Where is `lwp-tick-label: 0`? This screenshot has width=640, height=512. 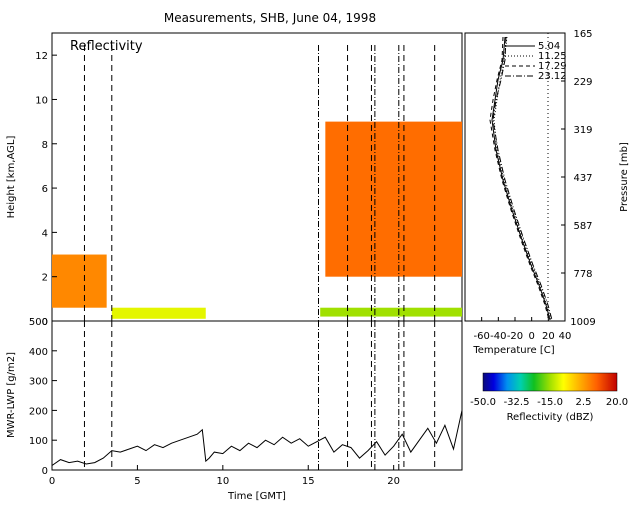
lwp-tick-label: 0 is located at coordinates (45, 471).